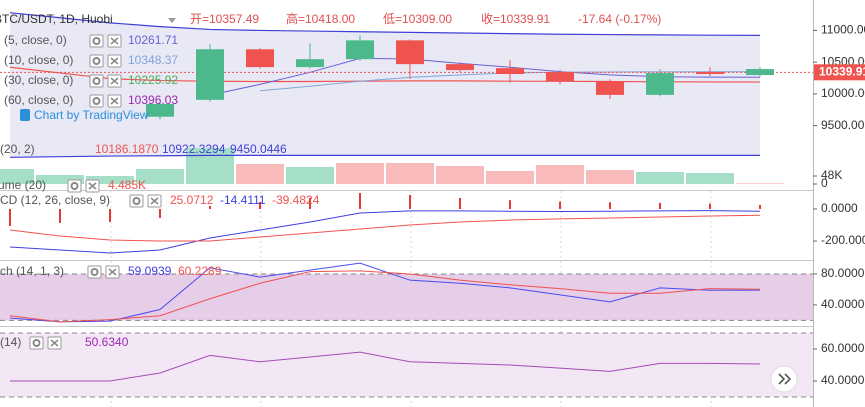 Image resolution: width=865 pixels, height=407 pixels. I want to click on y-tick-label: 0, so click(824, 183).